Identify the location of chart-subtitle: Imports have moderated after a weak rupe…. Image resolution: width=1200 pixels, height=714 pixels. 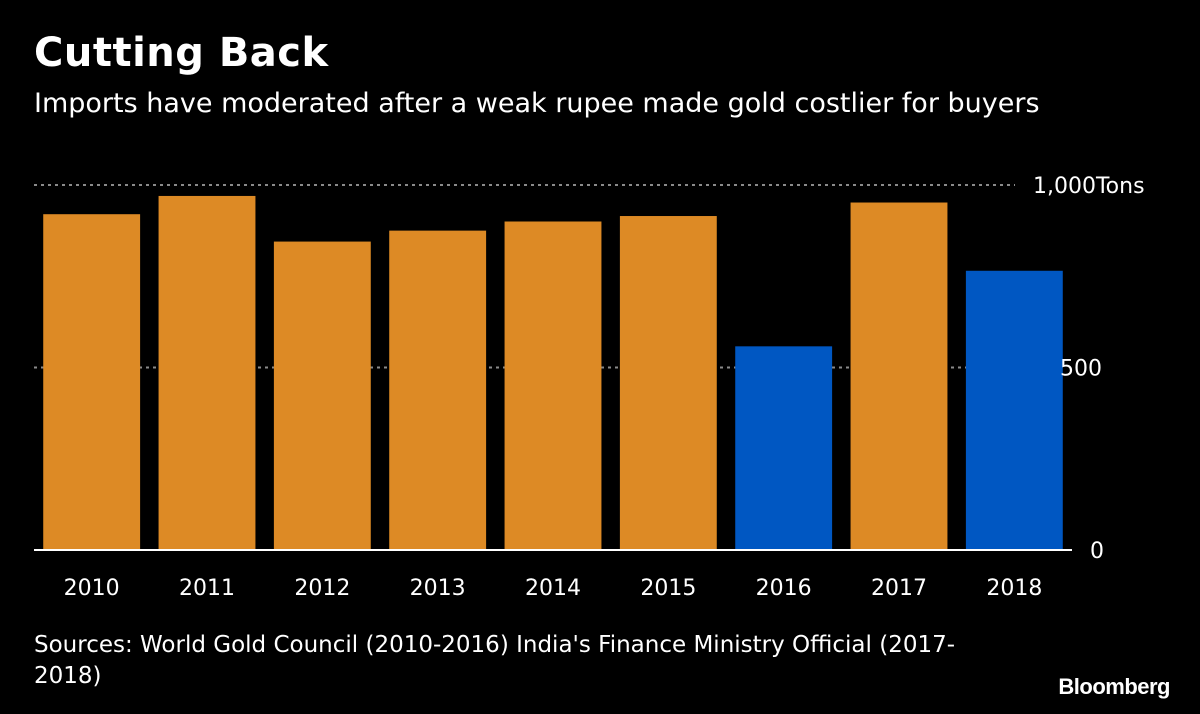
(537, 103).